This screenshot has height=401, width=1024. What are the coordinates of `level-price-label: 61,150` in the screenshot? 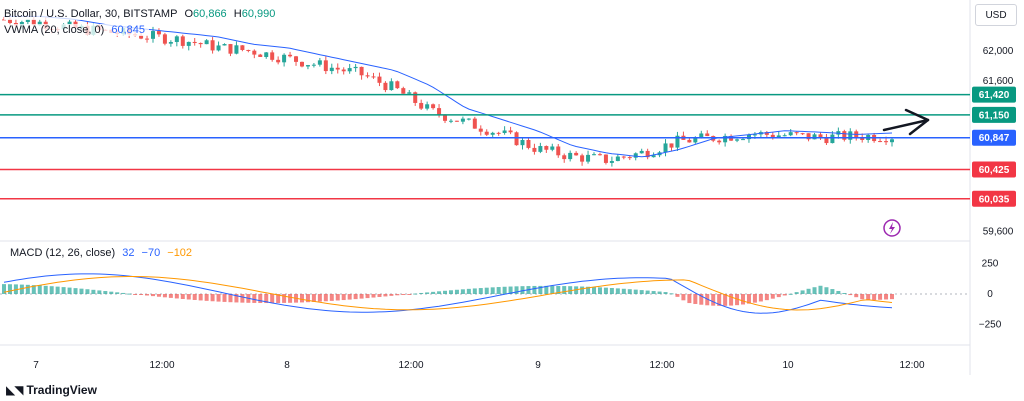 It's located at (994, 115).